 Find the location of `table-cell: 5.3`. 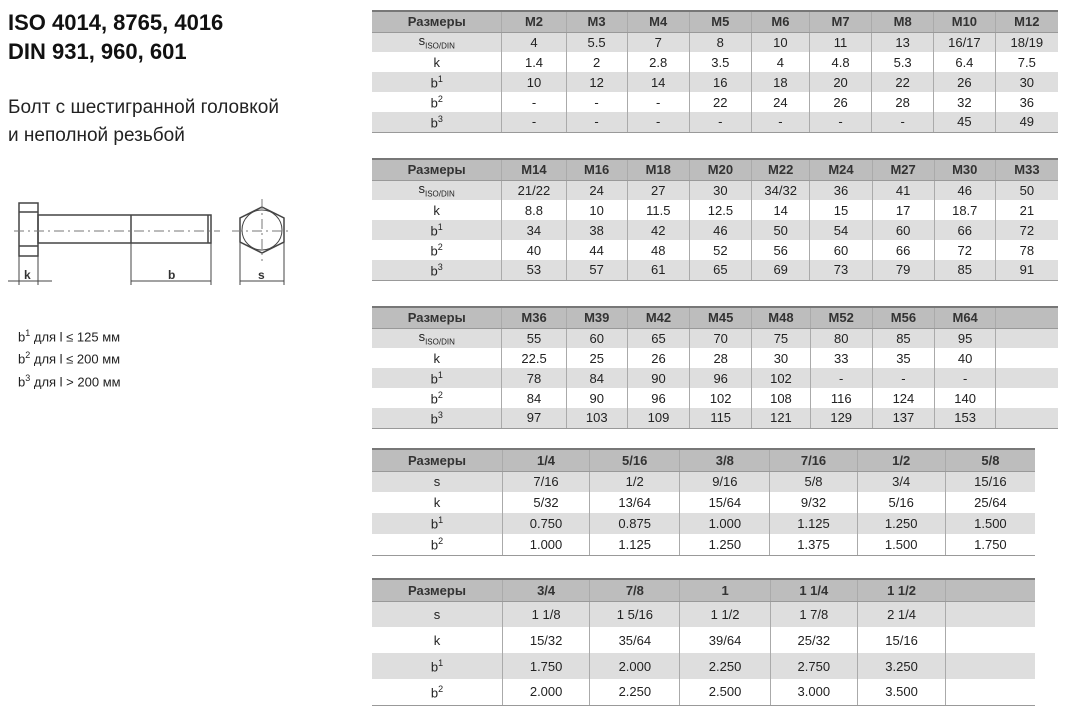

table-cell: 5.3 is located at coordinates (902, 62).